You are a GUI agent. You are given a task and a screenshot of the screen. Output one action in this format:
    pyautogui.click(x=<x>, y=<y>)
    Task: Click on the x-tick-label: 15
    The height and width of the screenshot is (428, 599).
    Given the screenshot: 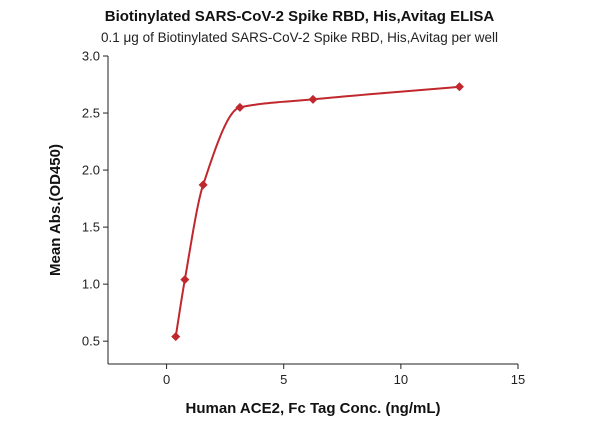 What is the action you would take?
    pyautogui.click(x=518, y=379)
    